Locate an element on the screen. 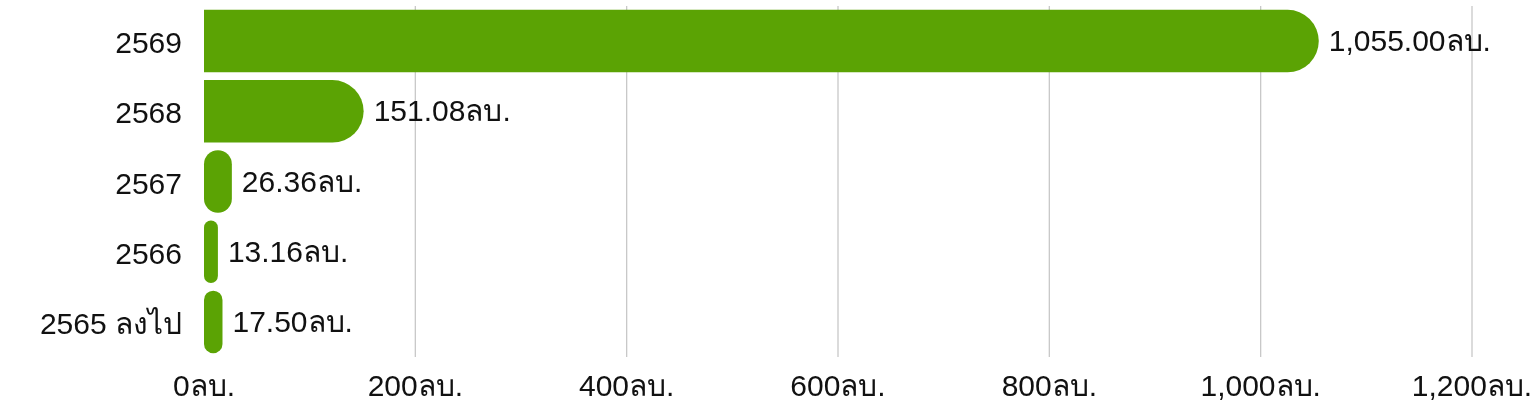  data-label: 17.50ลบ. is located at coordinates (292, 321).